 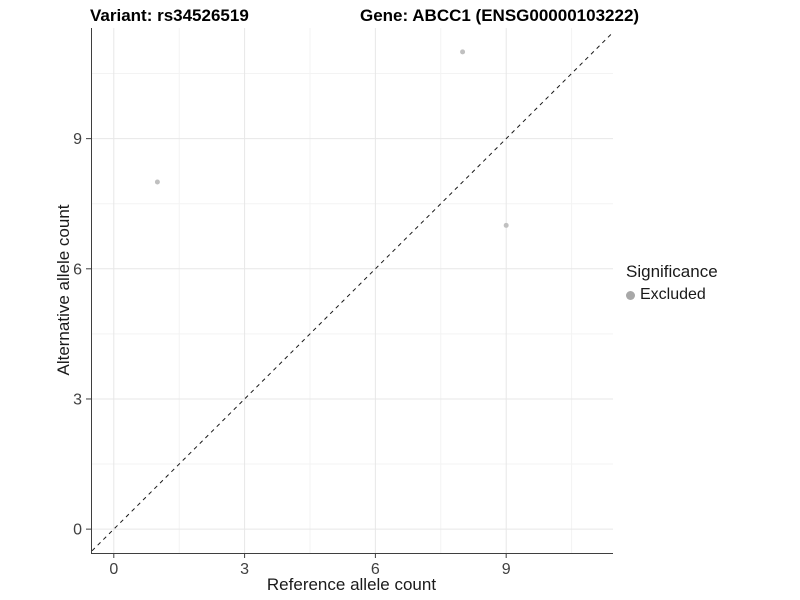 I want to click on plot-title-variant: Variant: rs34526519, so click(x=169, y=15).